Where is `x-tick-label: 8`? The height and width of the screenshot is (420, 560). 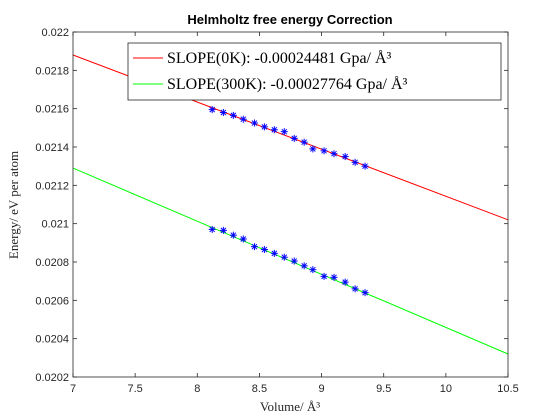
x-tick-label: 8 is located at coordinates (197, 389).